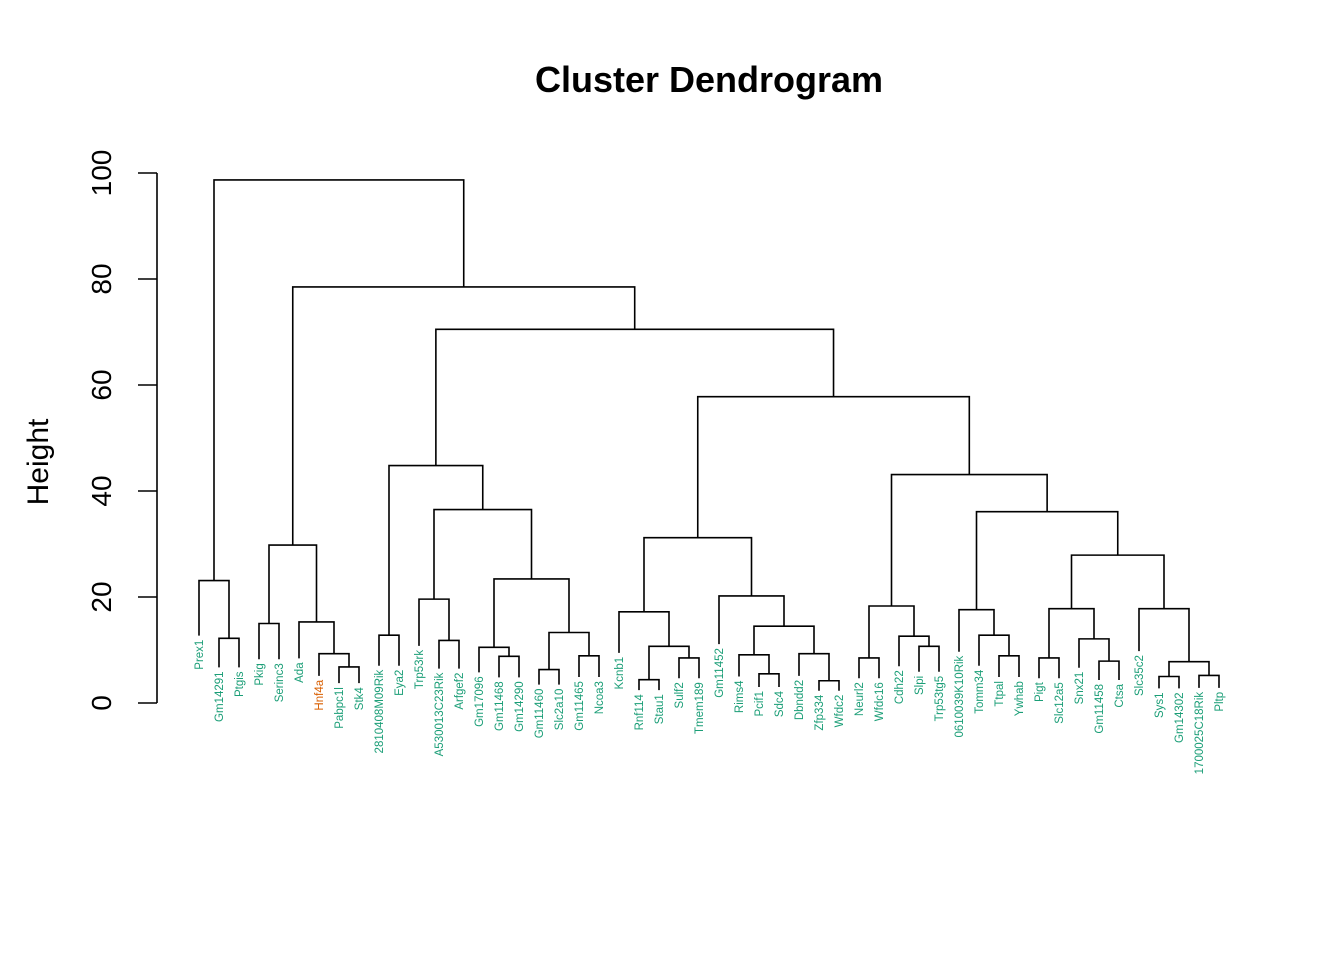  I want to click on branch-m17, so click(483, 554).